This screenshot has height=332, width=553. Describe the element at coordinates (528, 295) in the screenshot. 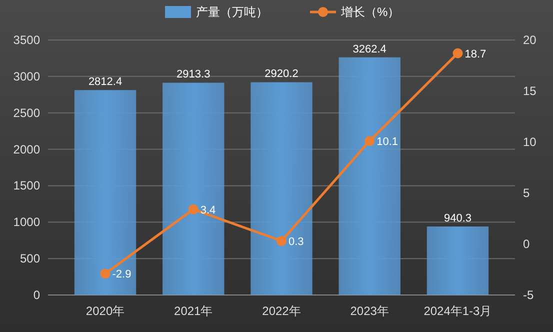

I see `y2-tick-label: -5` at that location.